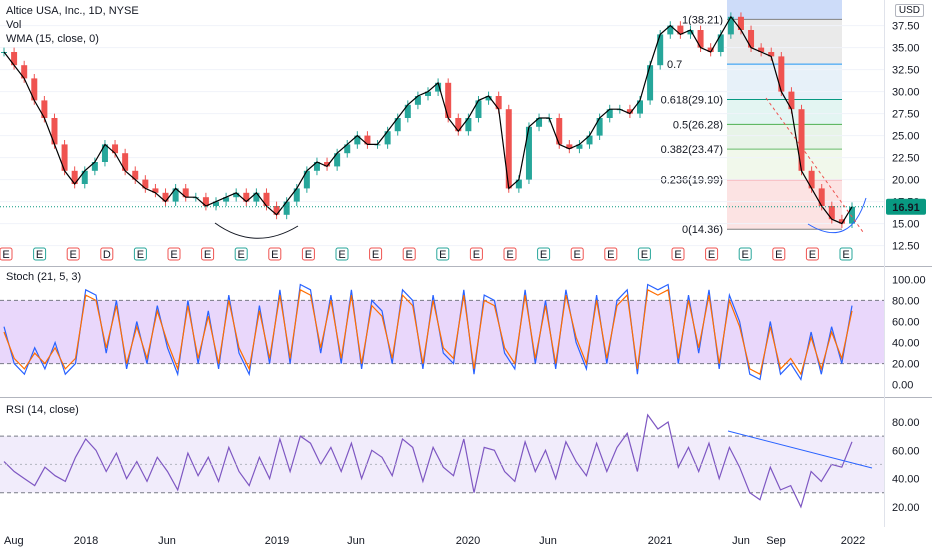 Image resolution: width=932 pixels, height=550 pixels. What do you see at coordinates (906, 301) in the screenshot?
I see `stoch-tick-label: 80.00` at bounding box center [906, 301].